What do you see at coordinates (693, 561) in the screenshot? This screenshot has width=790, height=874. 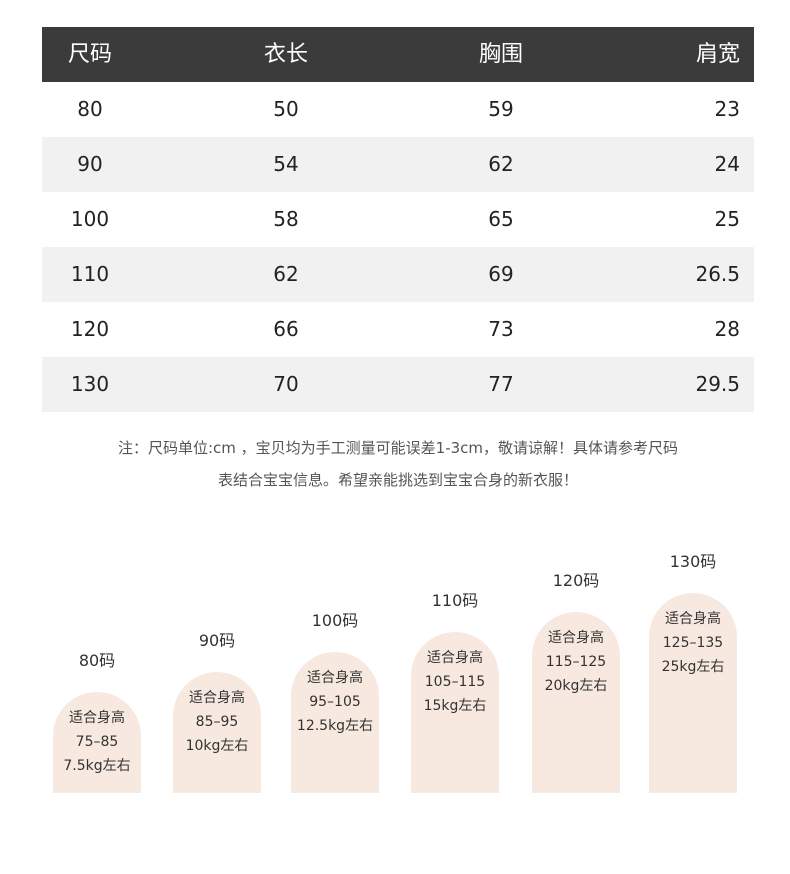 I see `size-label: 130码` at bounding box center [693, 561].